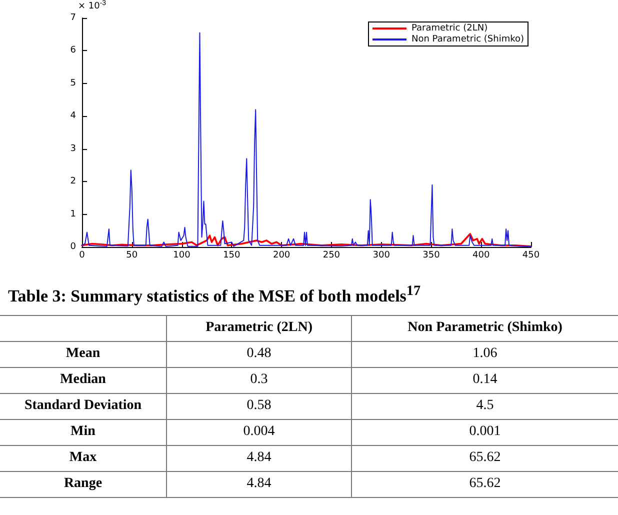  I want to click on text: Non Parametric (Shimko), so click(485, 328).